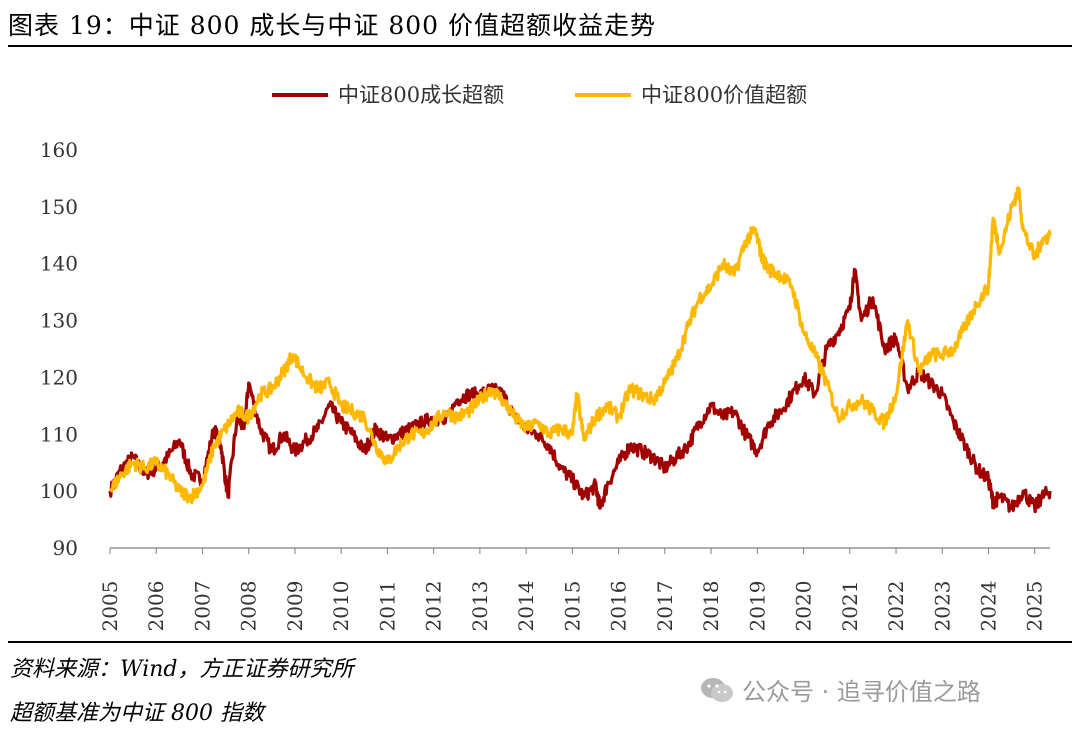 The width and height of the screenshot is (1080, 733). Describe the element at coordinates (202, 606) in the screenshot. I see `x-tick-label: 2007` at that location.